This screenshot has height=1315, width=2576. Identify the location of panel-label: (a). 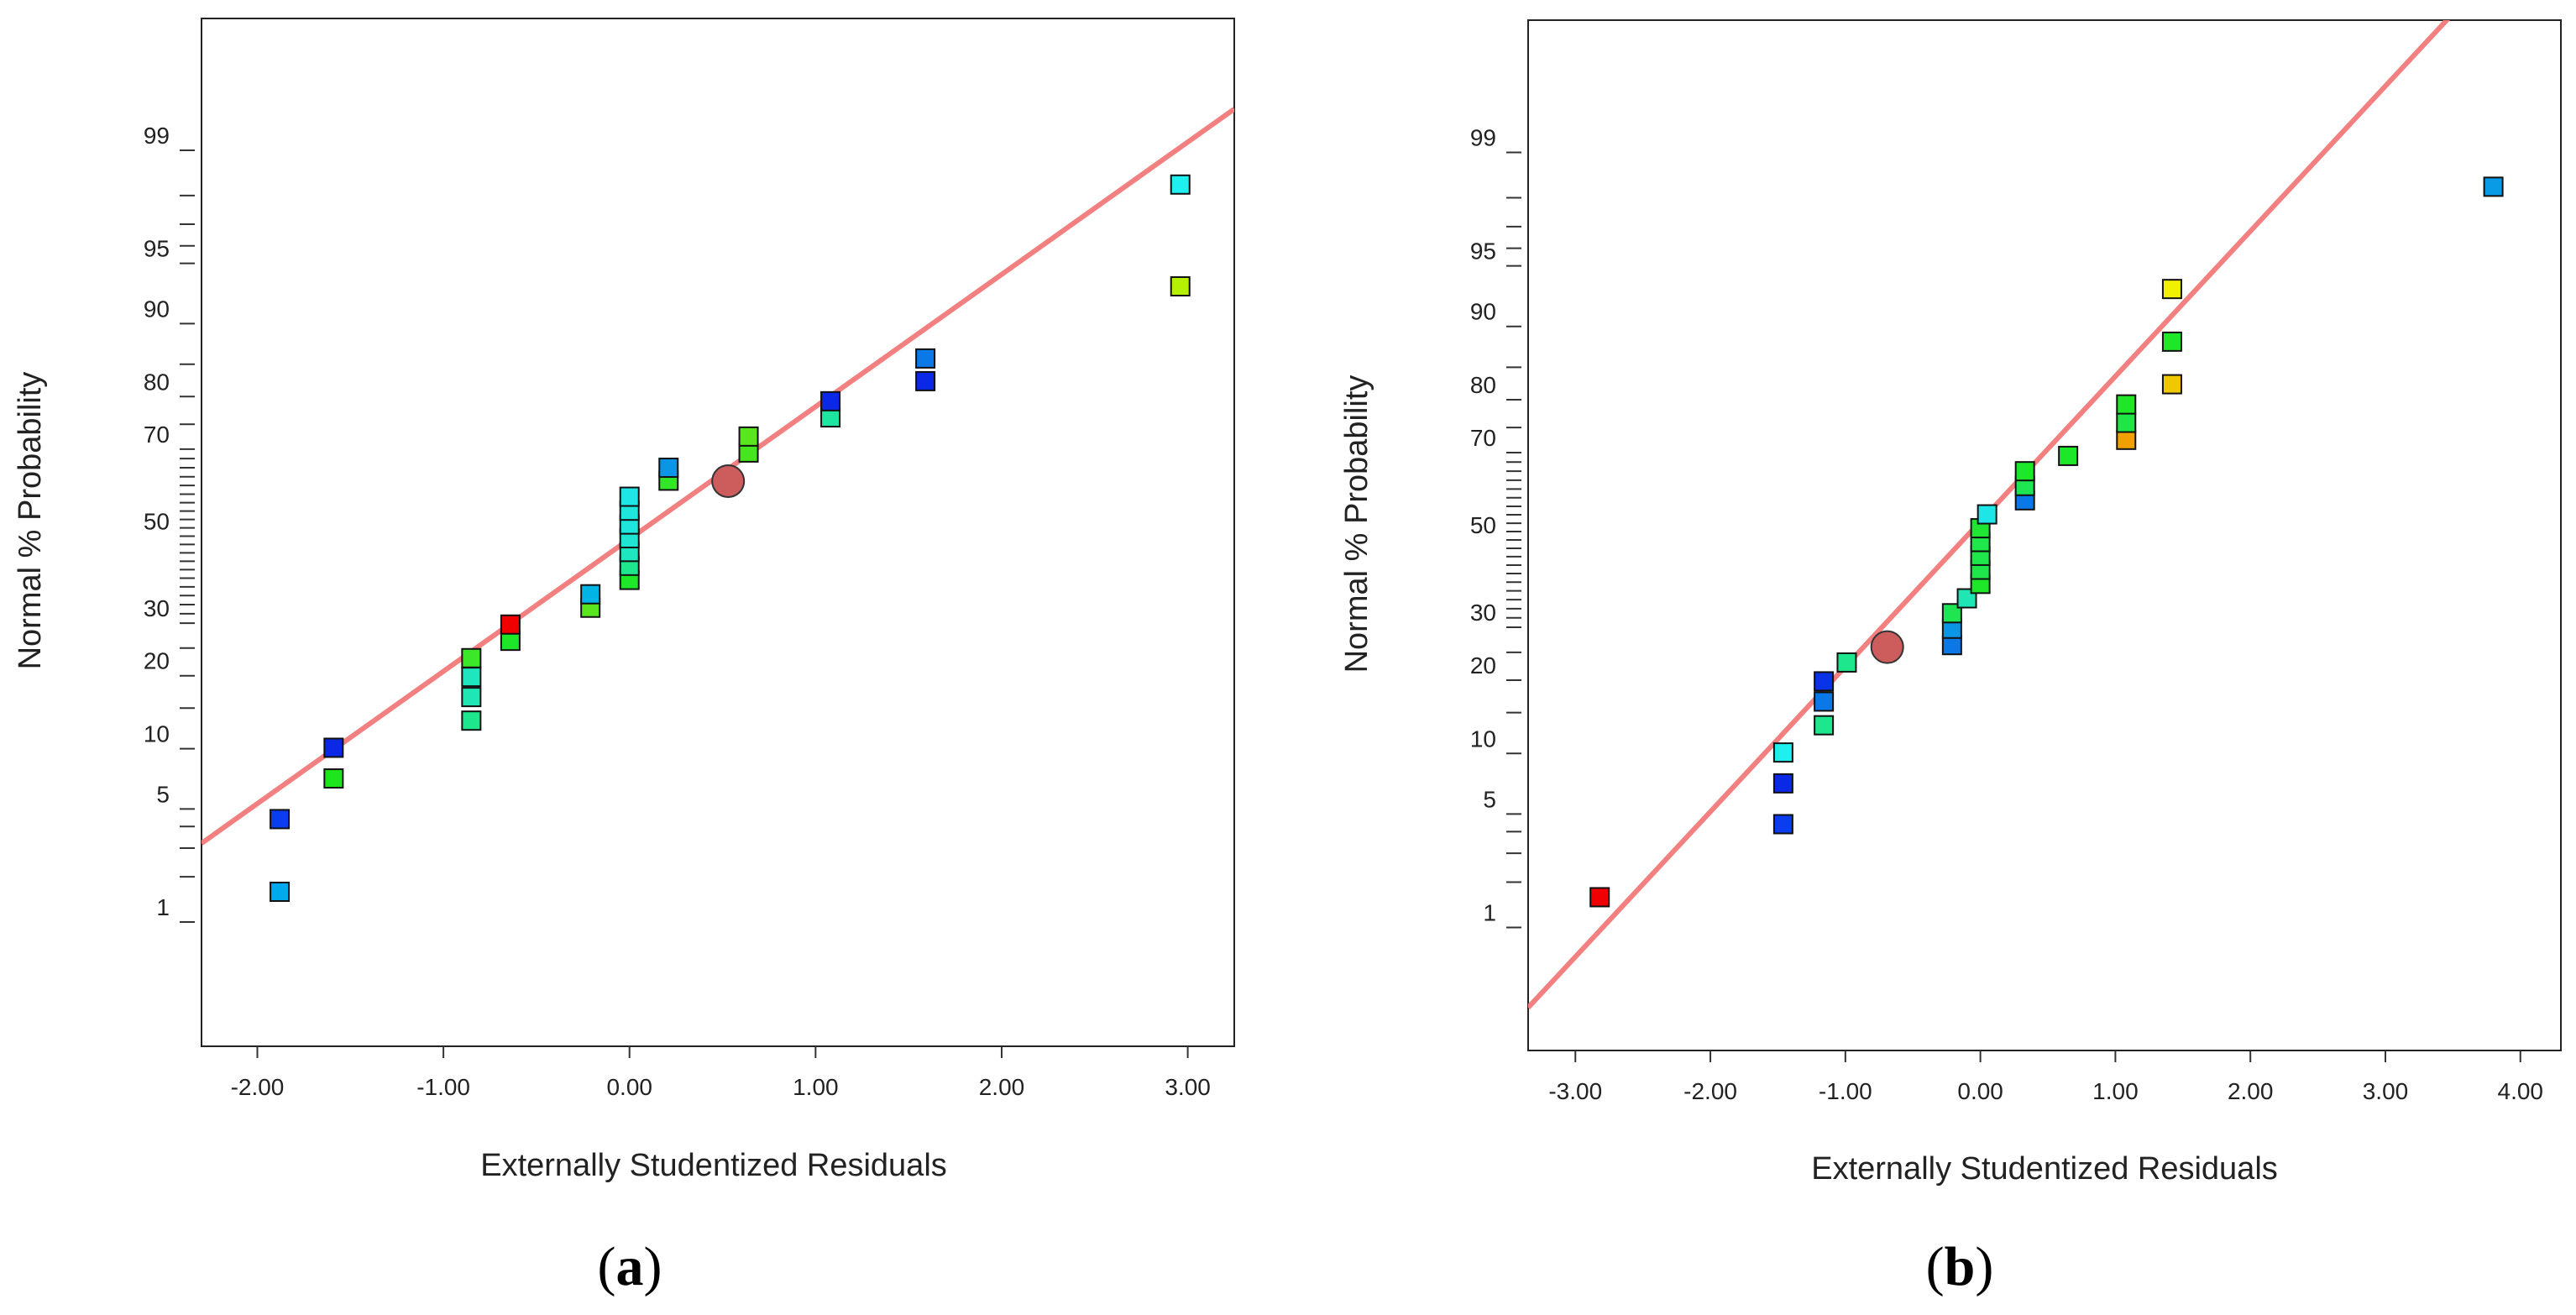
(630, 1267).